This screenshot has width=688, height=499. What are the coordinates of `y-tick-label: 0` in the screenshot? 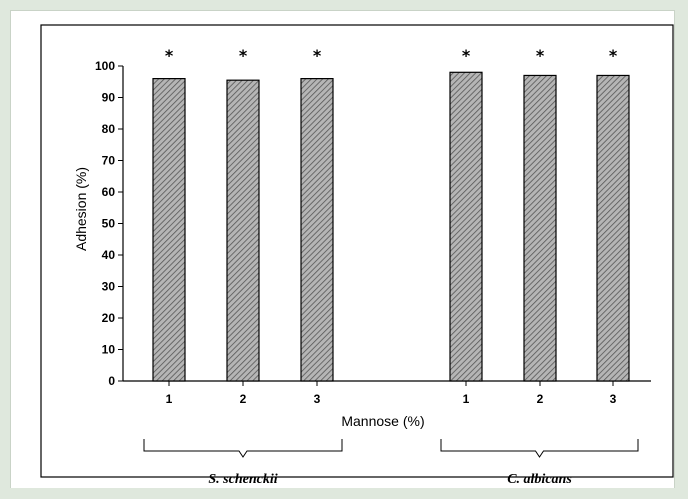 It's located at (111, 381).